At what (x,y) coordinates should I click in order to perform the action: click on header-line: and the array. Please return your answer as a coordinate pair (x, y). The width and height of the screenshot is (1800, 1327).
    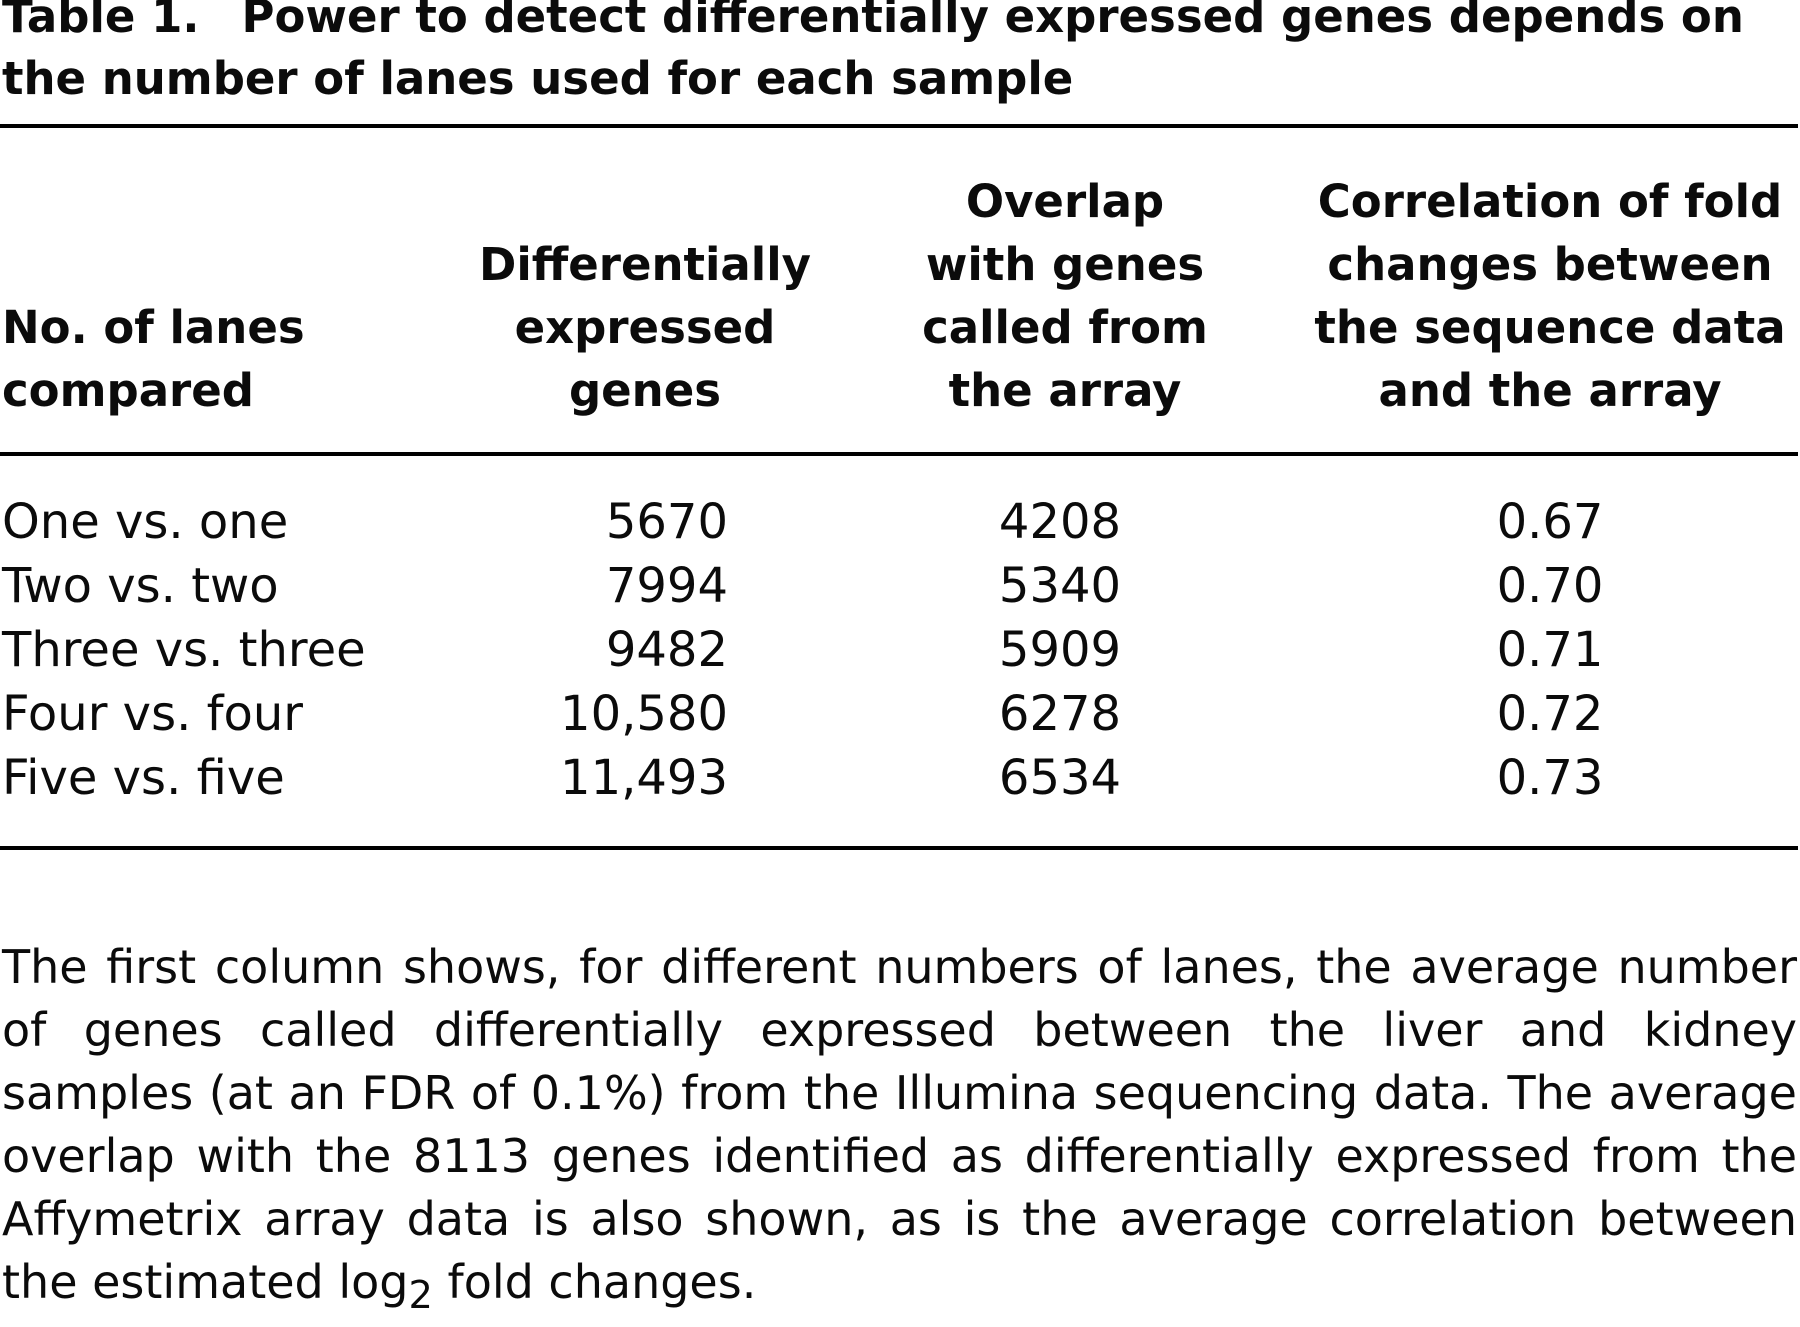
    Looking at the image, I should click on (1550, 390).